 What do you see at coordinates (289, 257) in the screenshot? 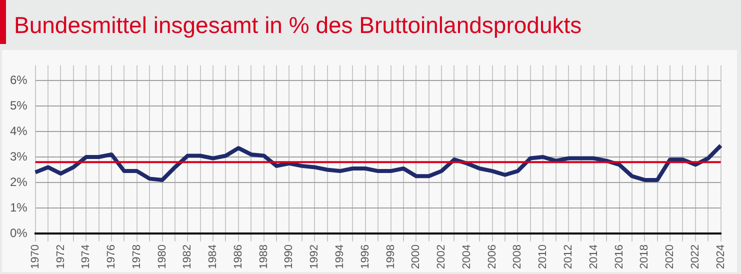
I see `x-tick-label: 1990` at bounding box center [289, 257].